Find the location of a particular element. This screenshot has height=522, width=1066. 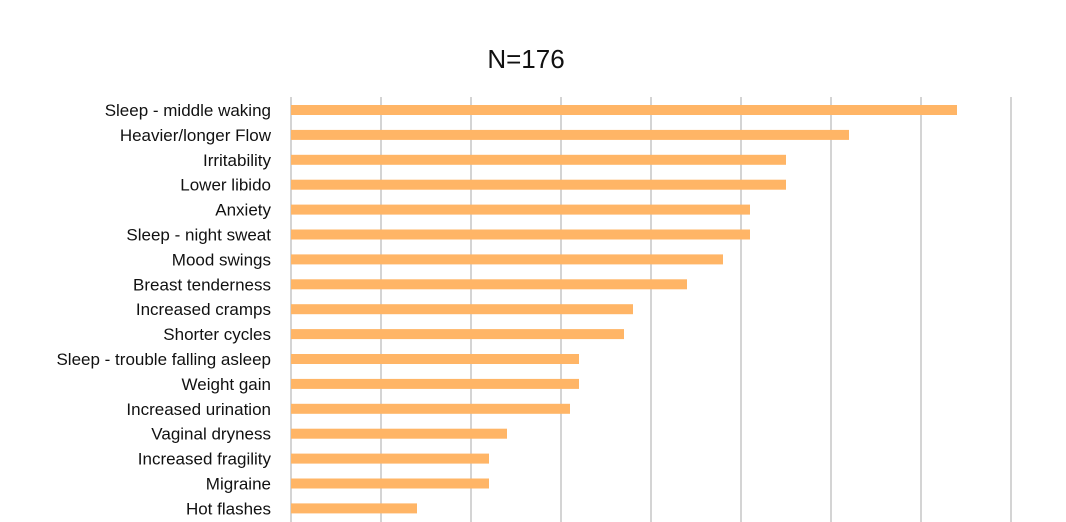

chart-title: N=176 is located at coordinates (526, 59).